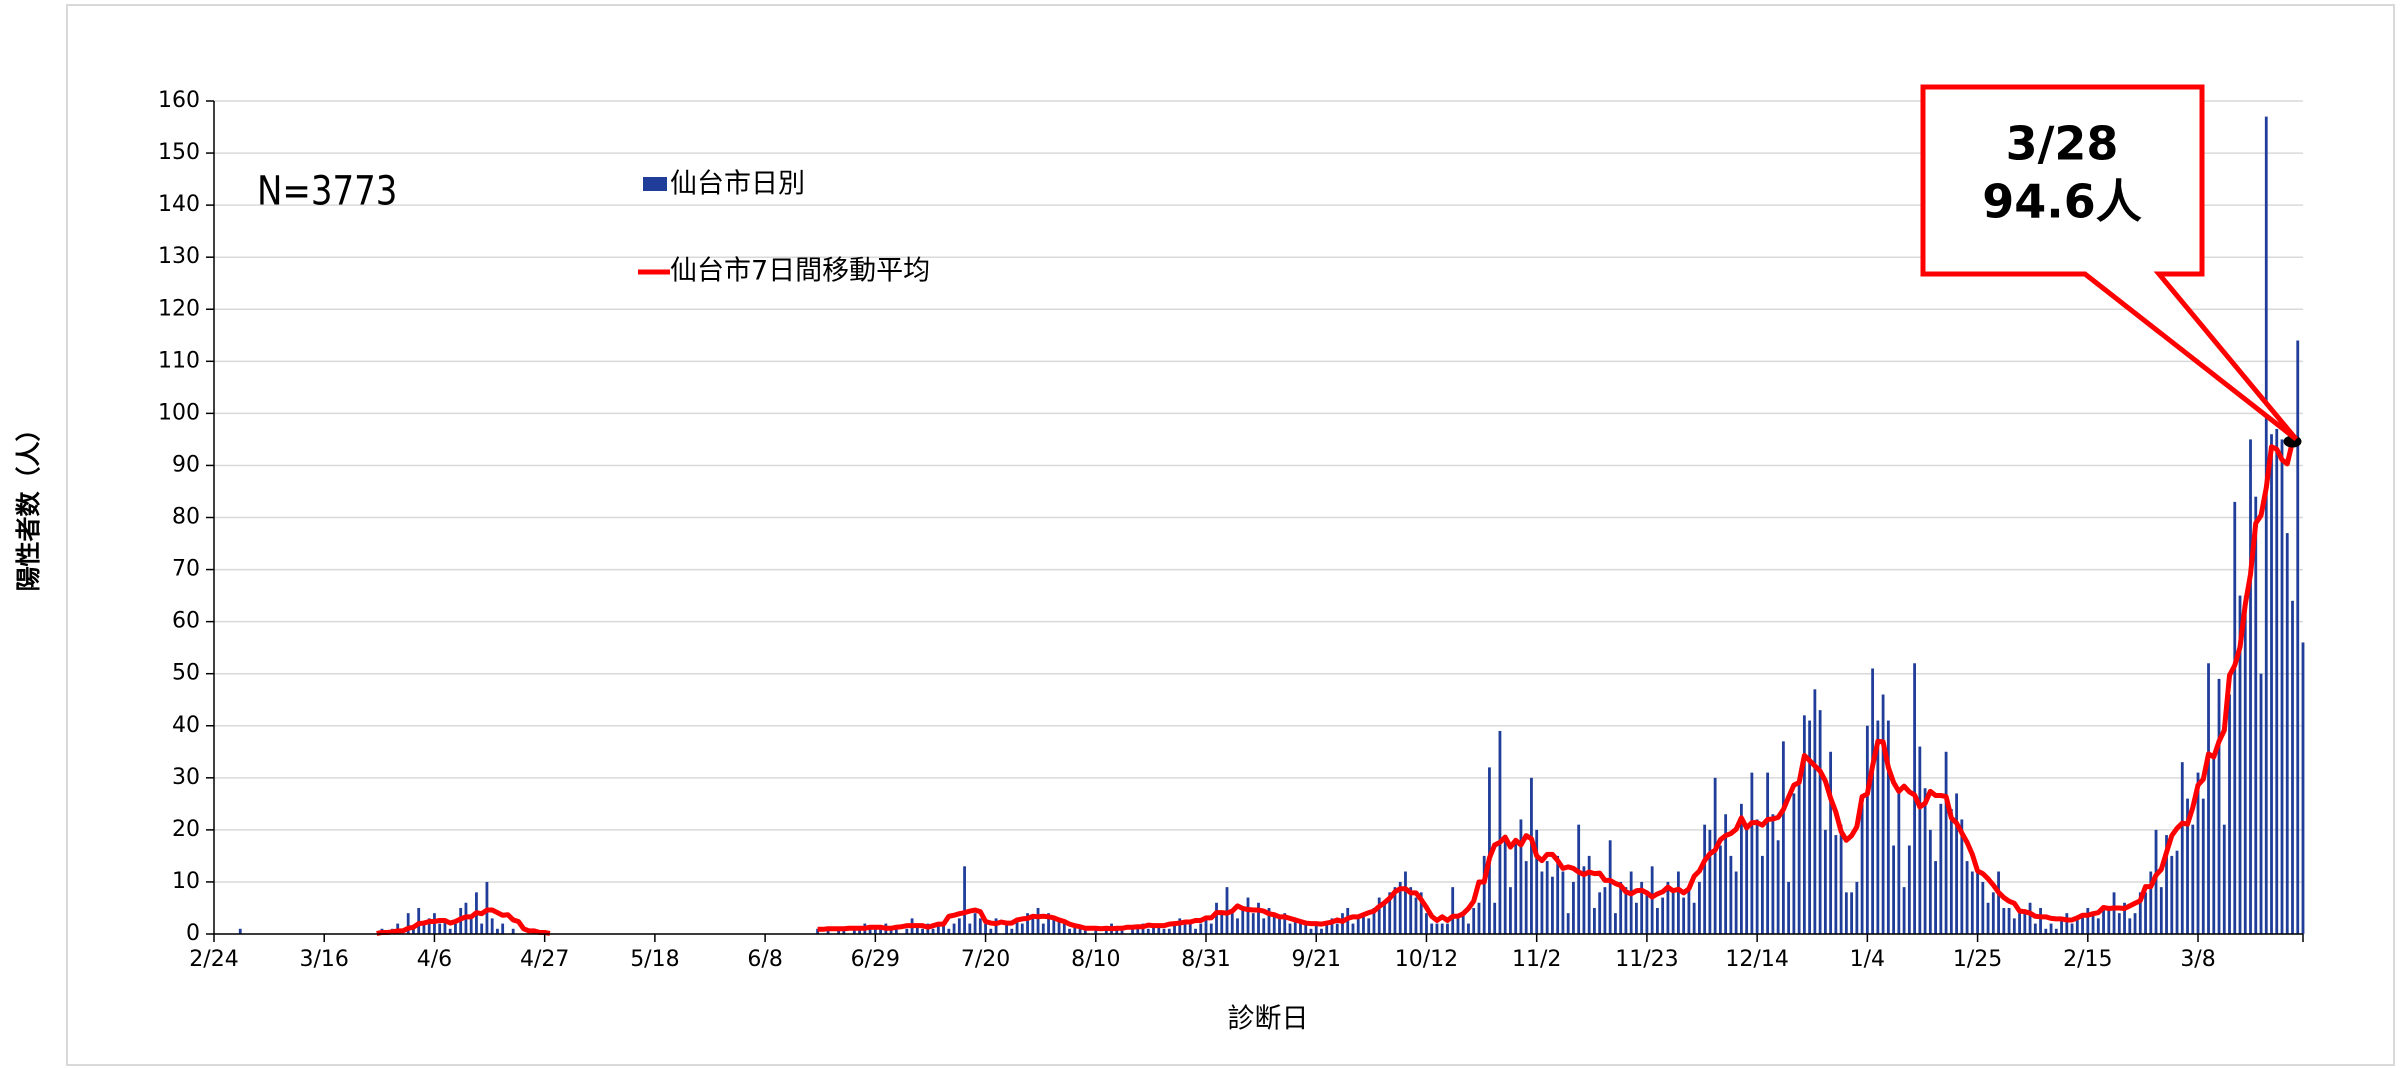 This screenshot has width=2400, height=1068. What do you see at coordinates (327, 191) in the screenshot?
I see `note: N=3773` at bounding box center [327, 191].